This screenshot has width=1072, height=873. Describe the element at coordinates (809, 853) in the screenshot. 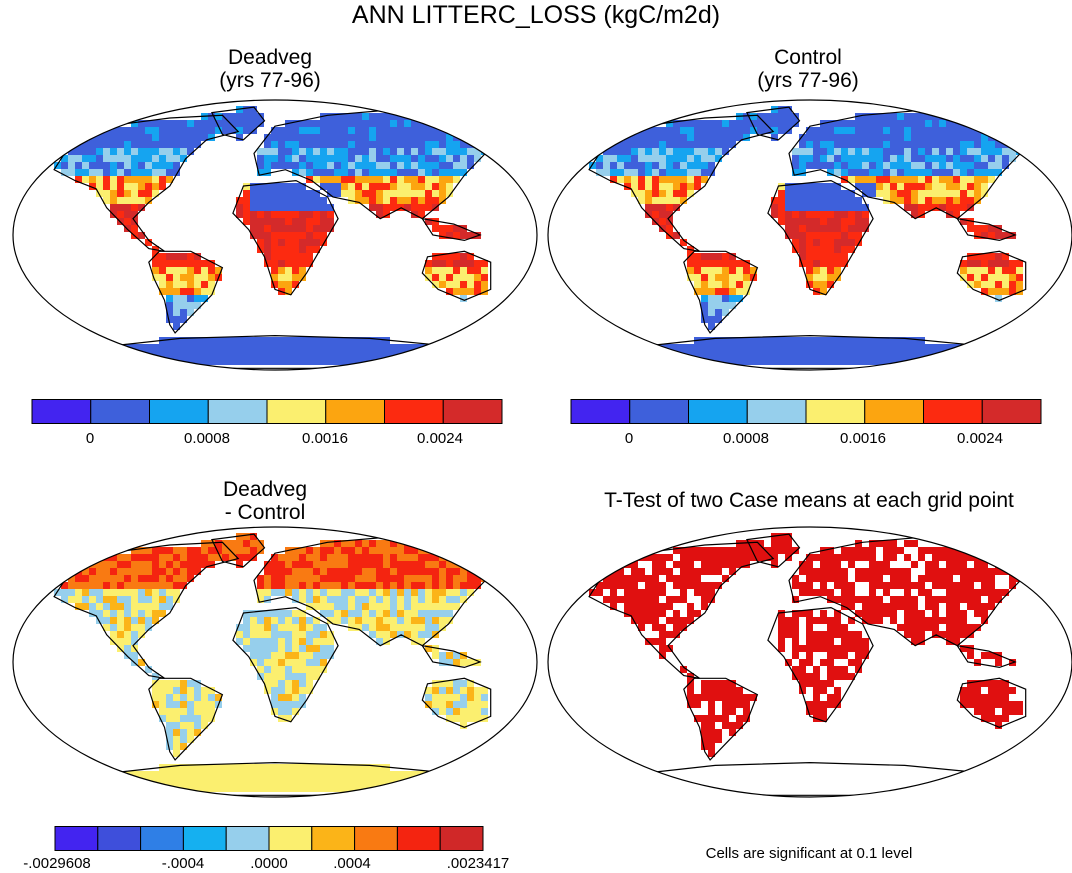

I see `significance-note: Cells are significant at 0.1 level` at that location.